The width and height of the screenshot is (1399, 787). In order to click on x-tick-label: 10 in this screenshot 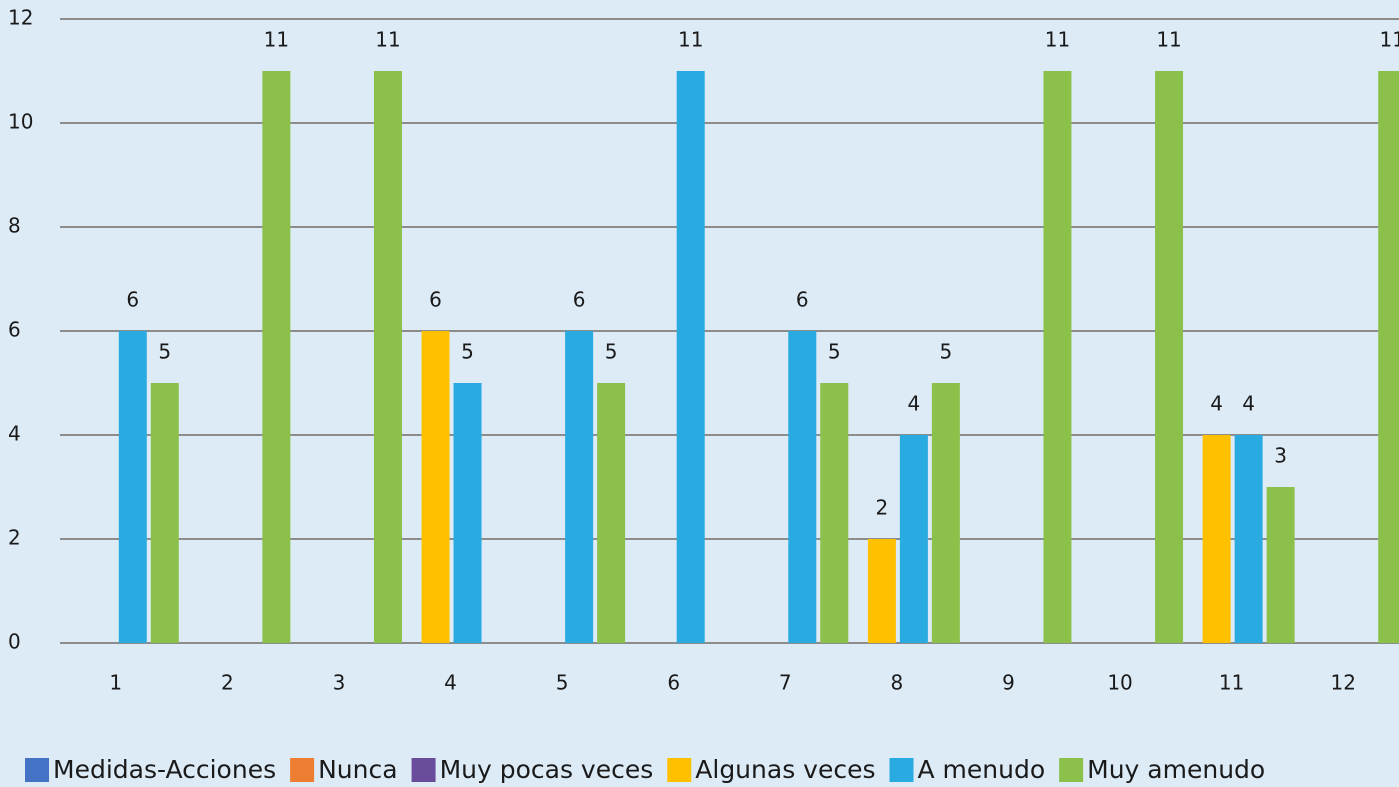, I will do `click(1119, 683)`.